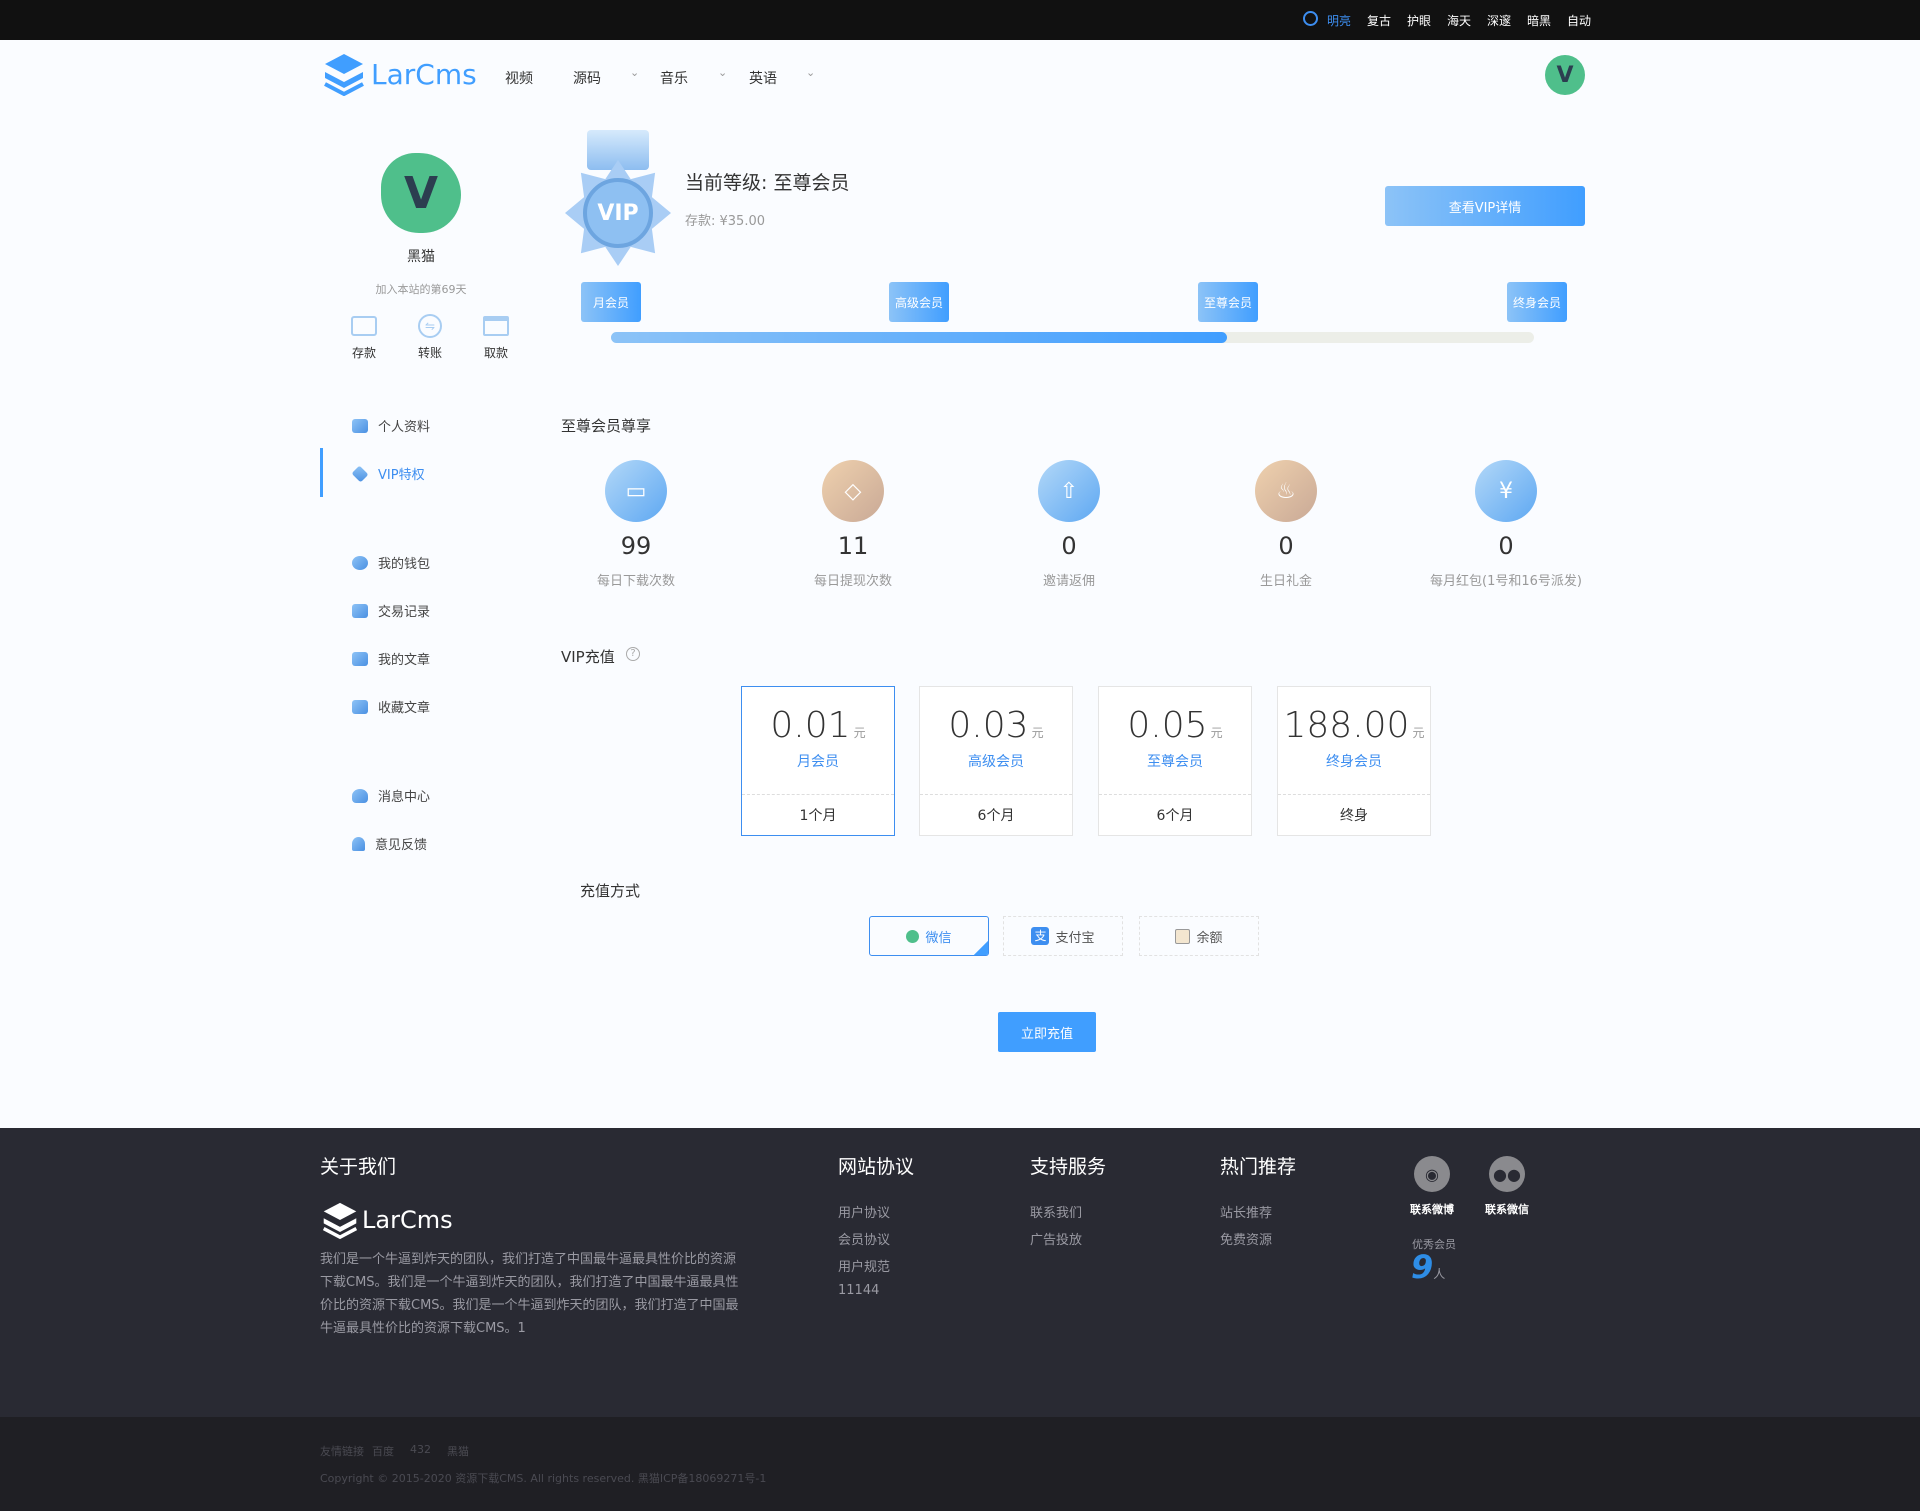 This screenshot has height=1511, width=1920. I want to click on active-indicator, so click(321, 472).